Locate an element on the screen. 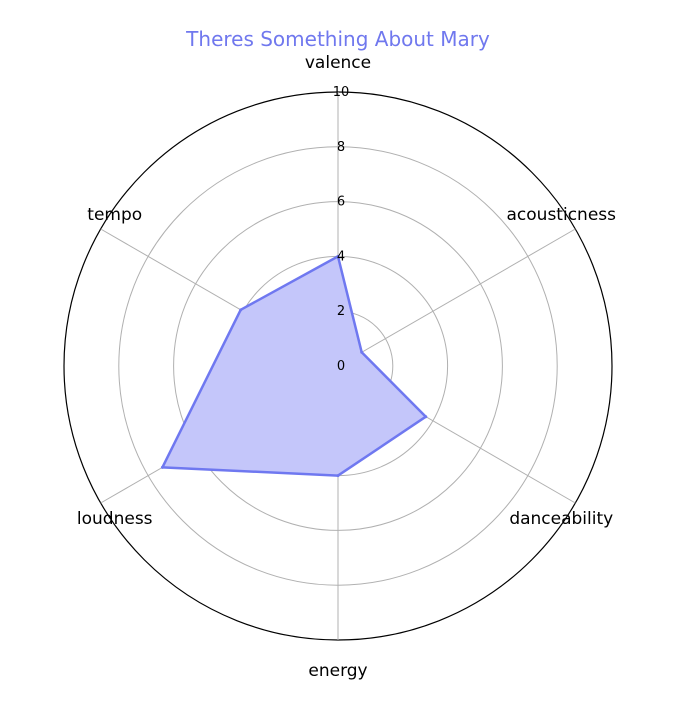 This screenshot has height=726, width=693. category-label-valence: valence is located at coordinates (338, 63).